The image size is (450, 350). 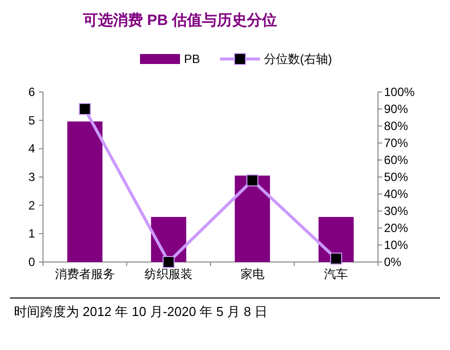 I want to click on chart-title: 可选消费 PB 估值与历史分位, so click(x=180, y=20).